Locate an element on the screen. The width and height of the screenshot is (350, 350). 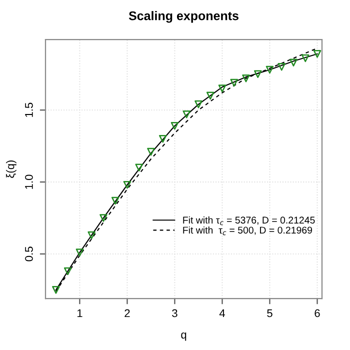
x-tick-label: 3 is located at coordinates (175, 313).